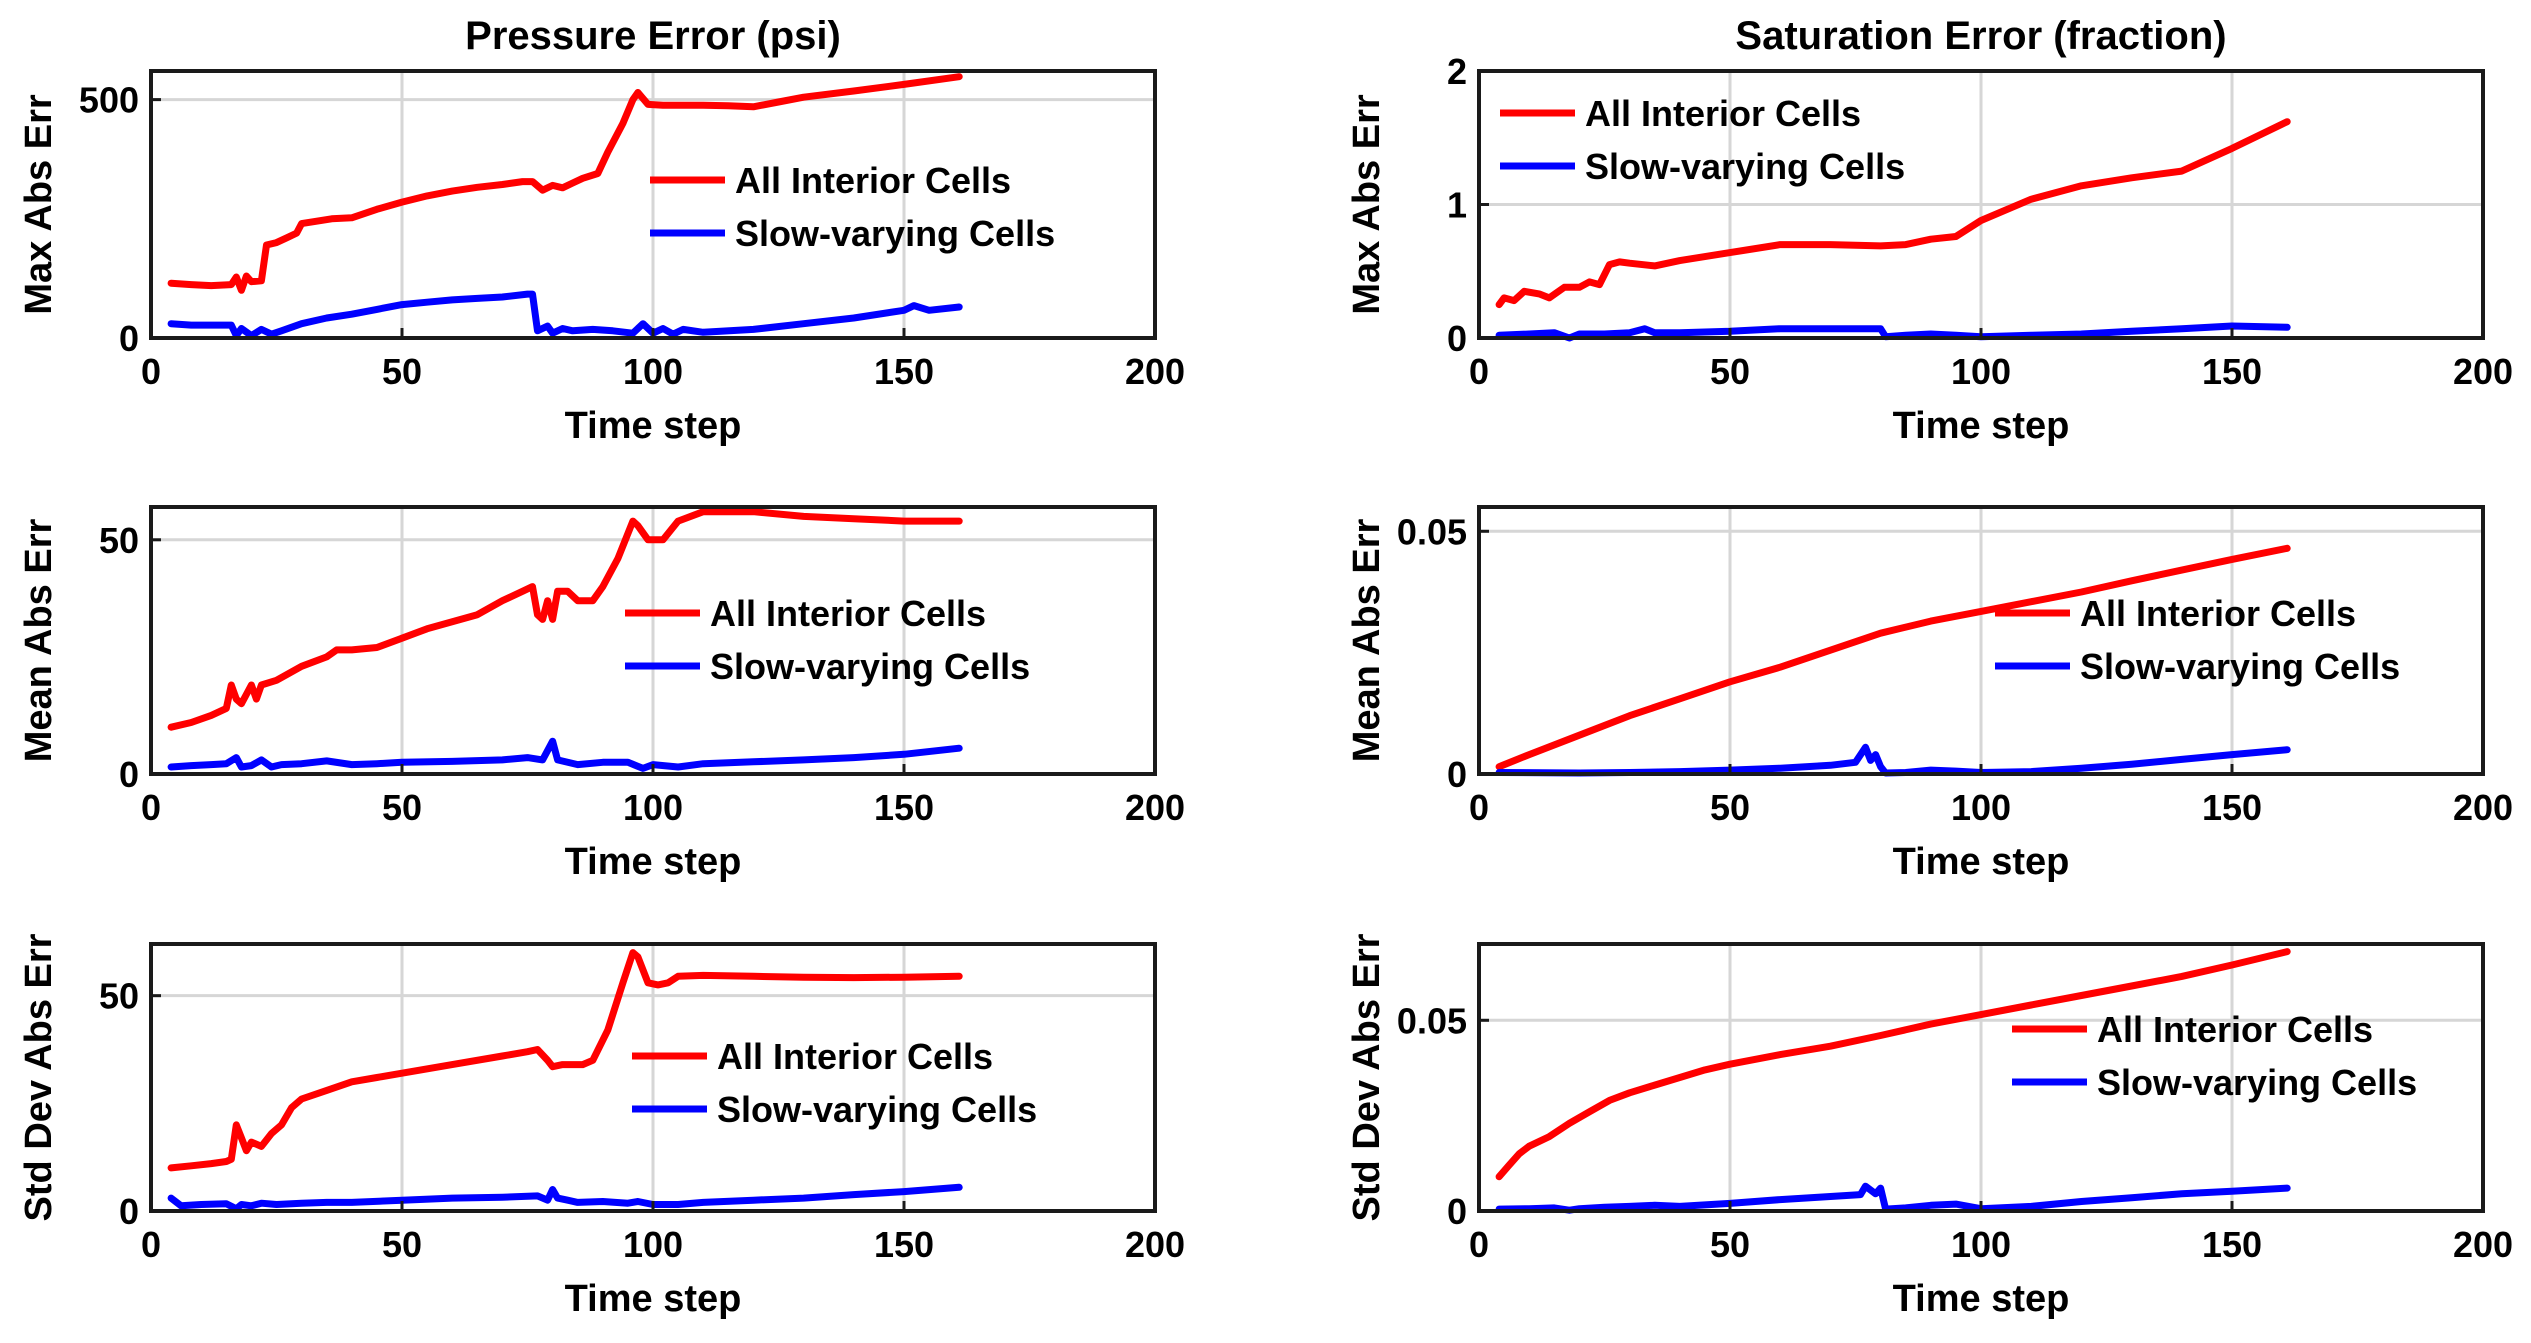  I want to click on subplot-title: Saturation Error (fraction), so click(1980, 36).